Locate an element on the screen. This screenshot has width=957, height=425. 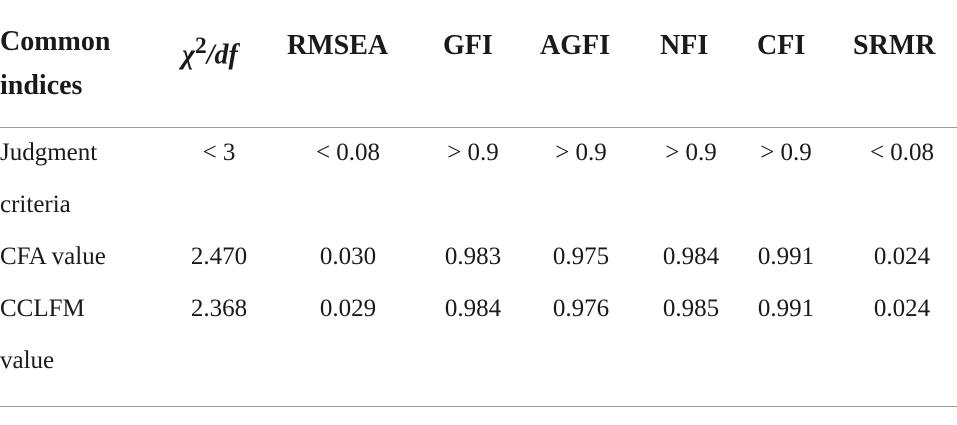
header-rmsea: RMSEA is located at coordinates (338, 45).